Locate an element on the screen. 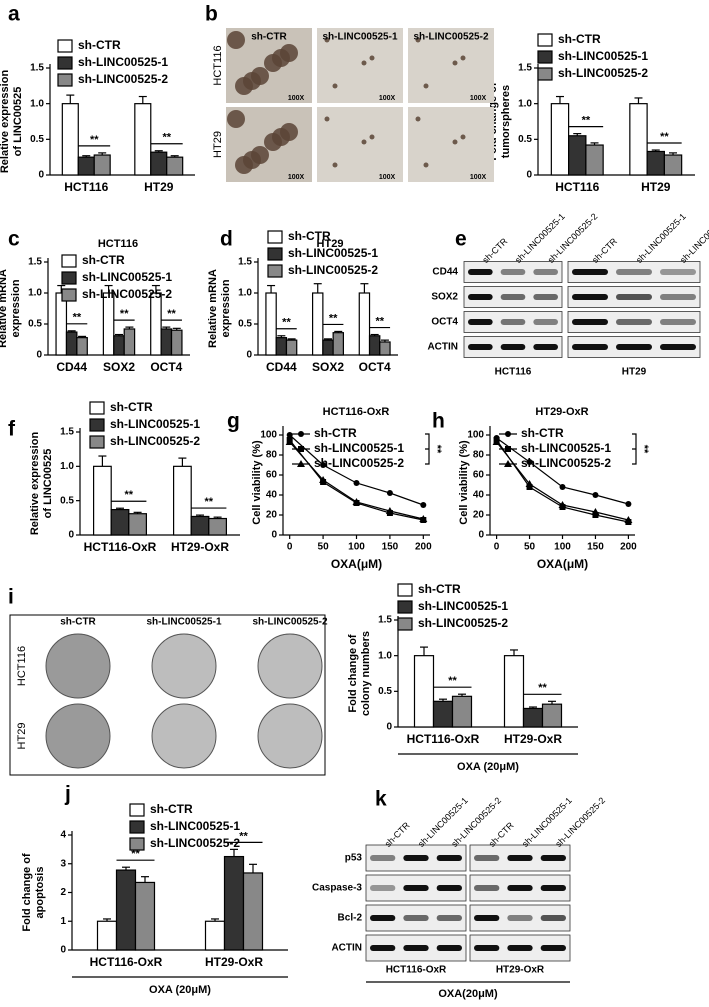  y-tick-label: 1.5 is located at coordinates (525, 68).